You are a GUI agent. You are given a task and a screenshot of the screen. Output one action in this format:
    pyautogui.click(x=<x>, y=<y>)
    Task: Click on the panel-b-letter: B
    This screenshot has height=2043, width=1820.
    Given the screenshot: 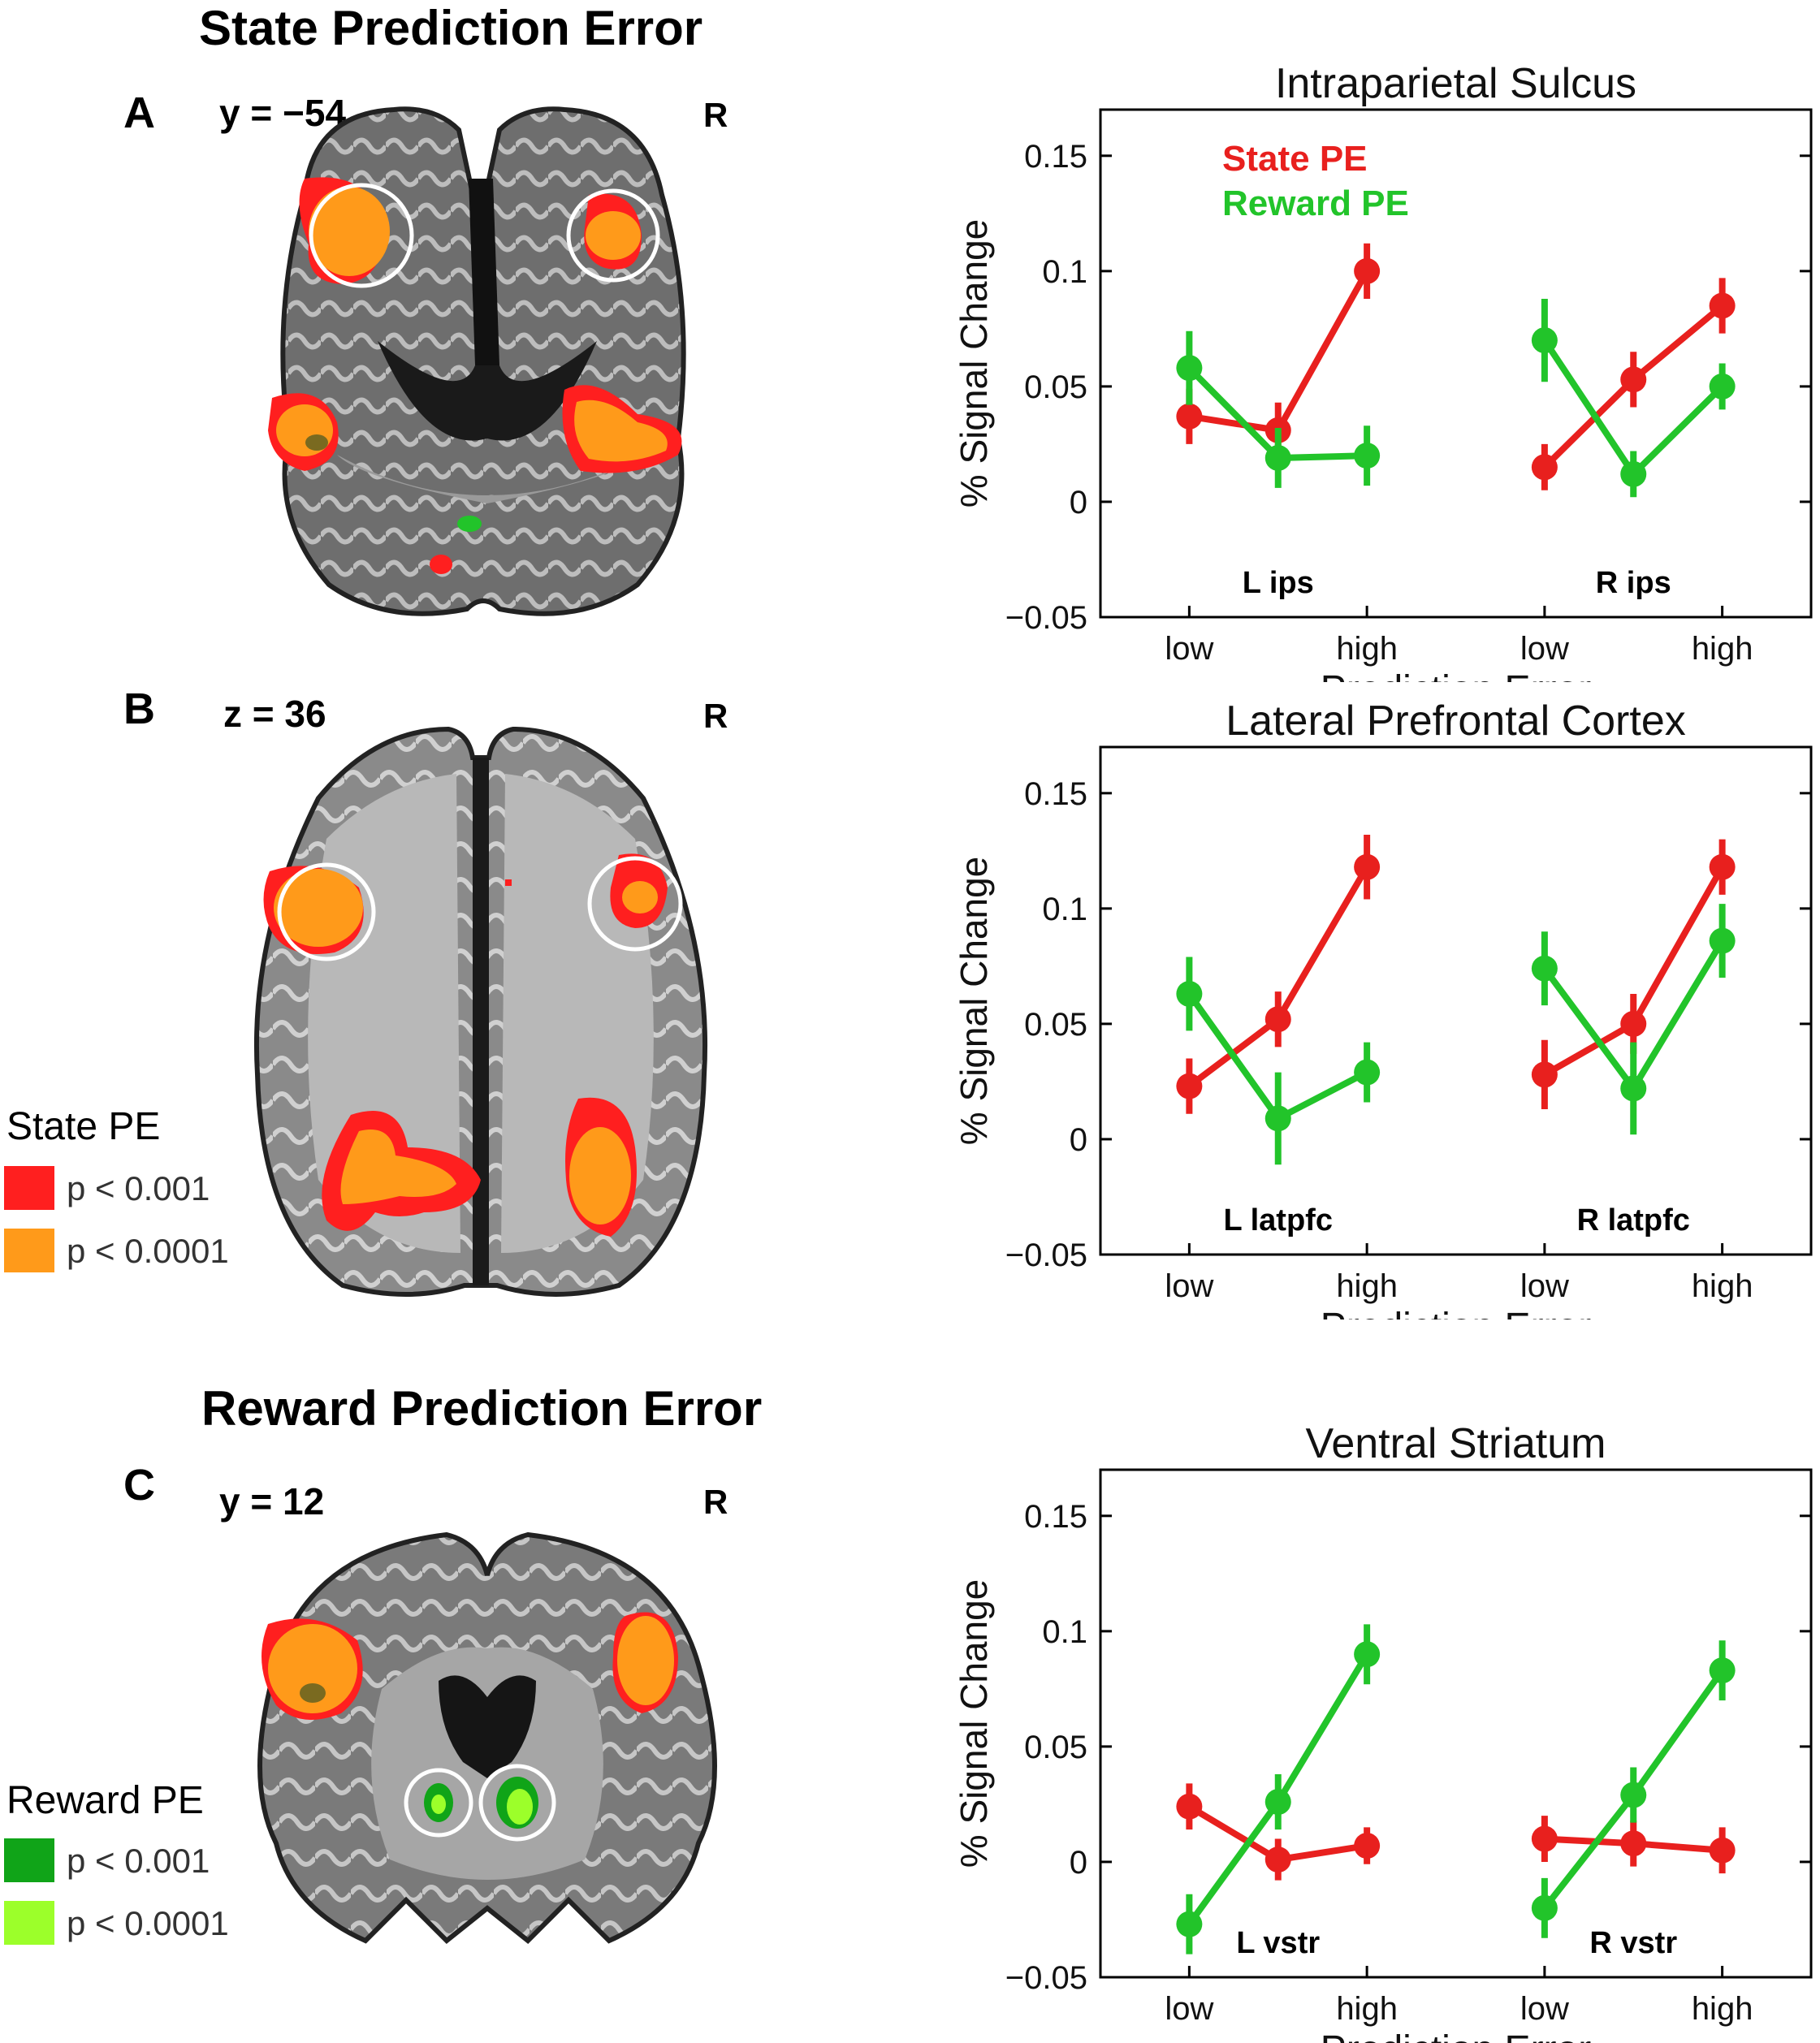 What is the action you would take?
    pyautogui.click(x=139, y=709)
    